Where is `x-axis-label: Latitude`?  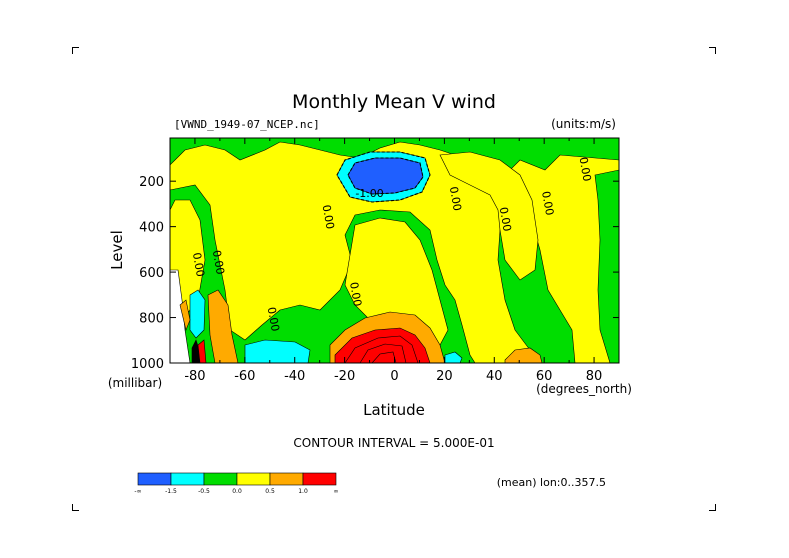
x-axis-label: Latitude is located at coordinates (394, 410).